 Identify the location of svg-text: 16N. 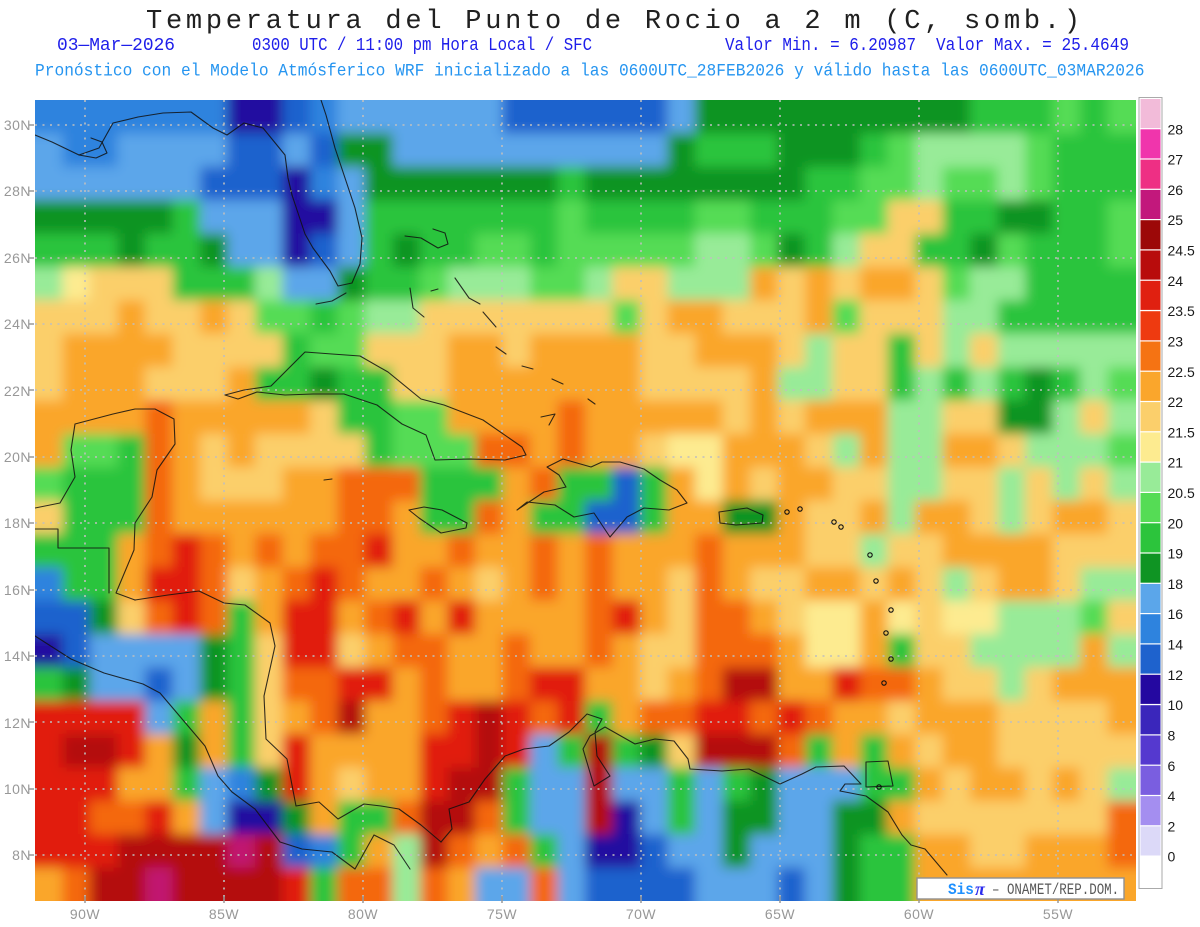
(17, 590).